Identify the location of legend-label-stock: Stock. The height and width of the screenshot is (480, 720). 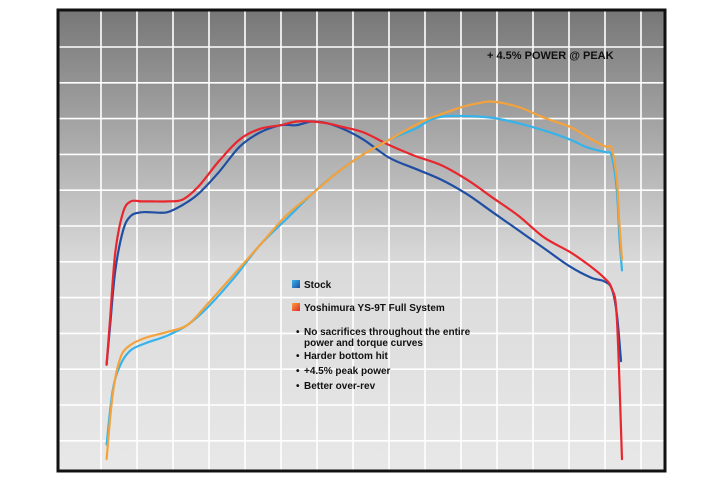
(318, 285).